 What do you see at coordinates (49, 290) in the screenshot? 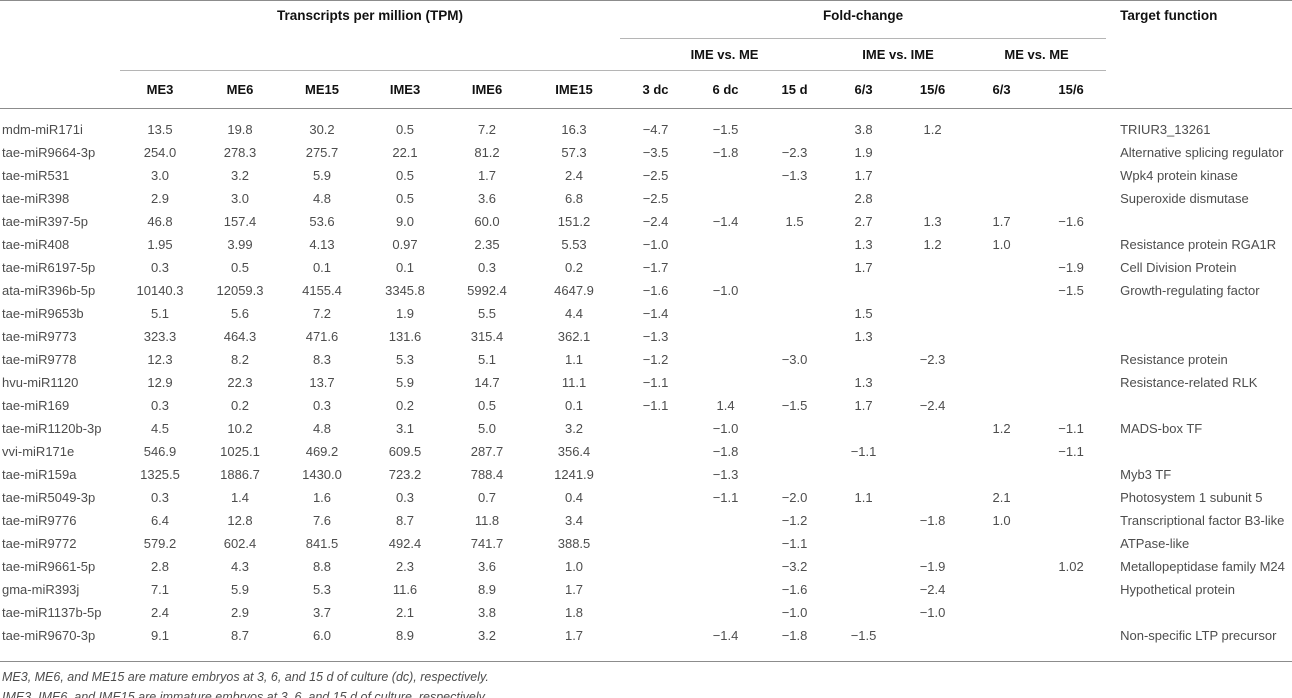
I see `mirna-name-cell: ata-miR396b-5p` at bounding box center [49, 290].